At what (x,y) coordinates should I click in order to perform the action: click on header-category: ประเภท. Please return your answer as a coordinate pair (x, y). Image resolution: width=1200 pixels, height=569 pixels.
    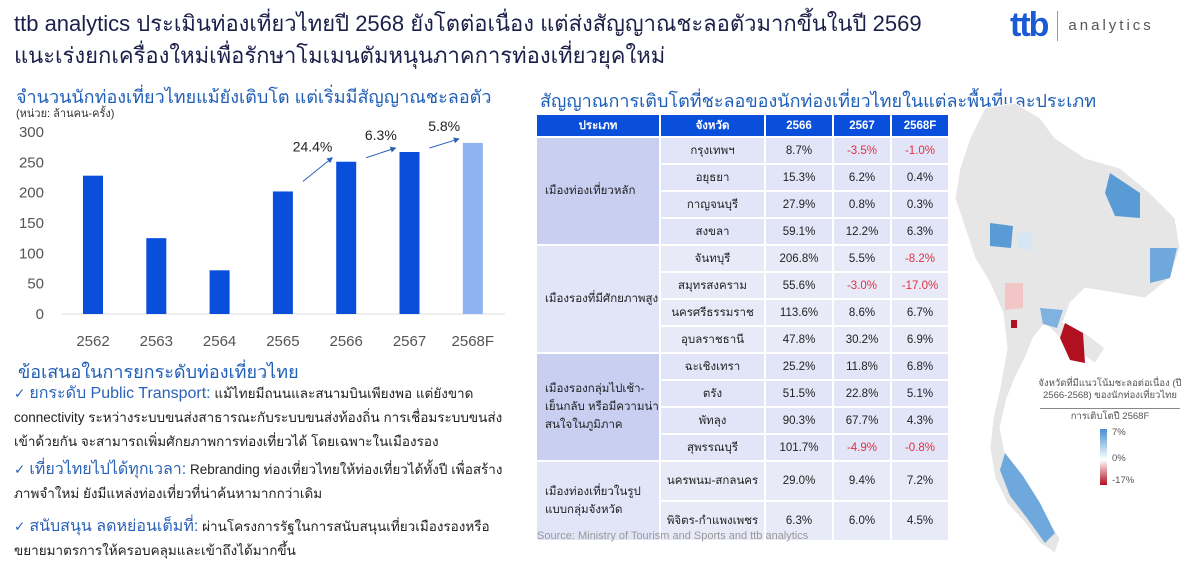
    Looking at the image, I should click on (598, 125).